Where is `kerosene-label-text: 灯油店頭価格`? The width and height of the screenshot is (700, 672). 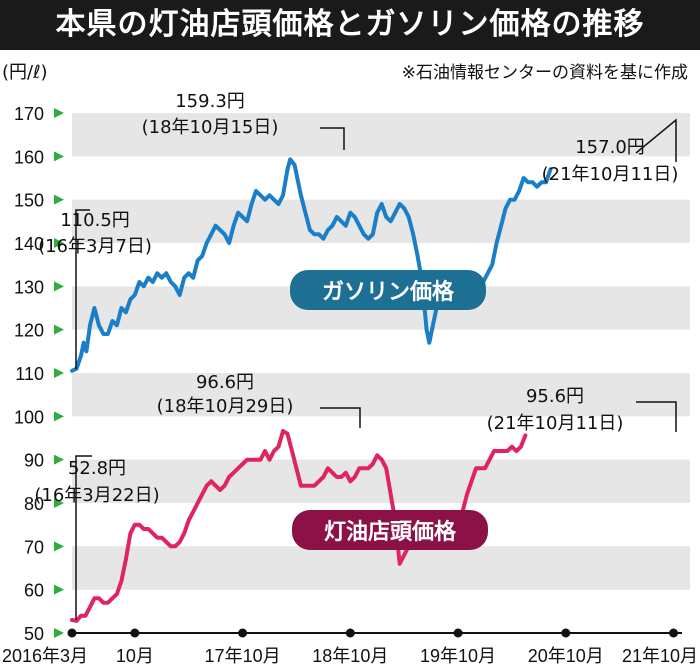 kerosene-label-text: 灯油店頭価格 is located at coordinates (390, 532).